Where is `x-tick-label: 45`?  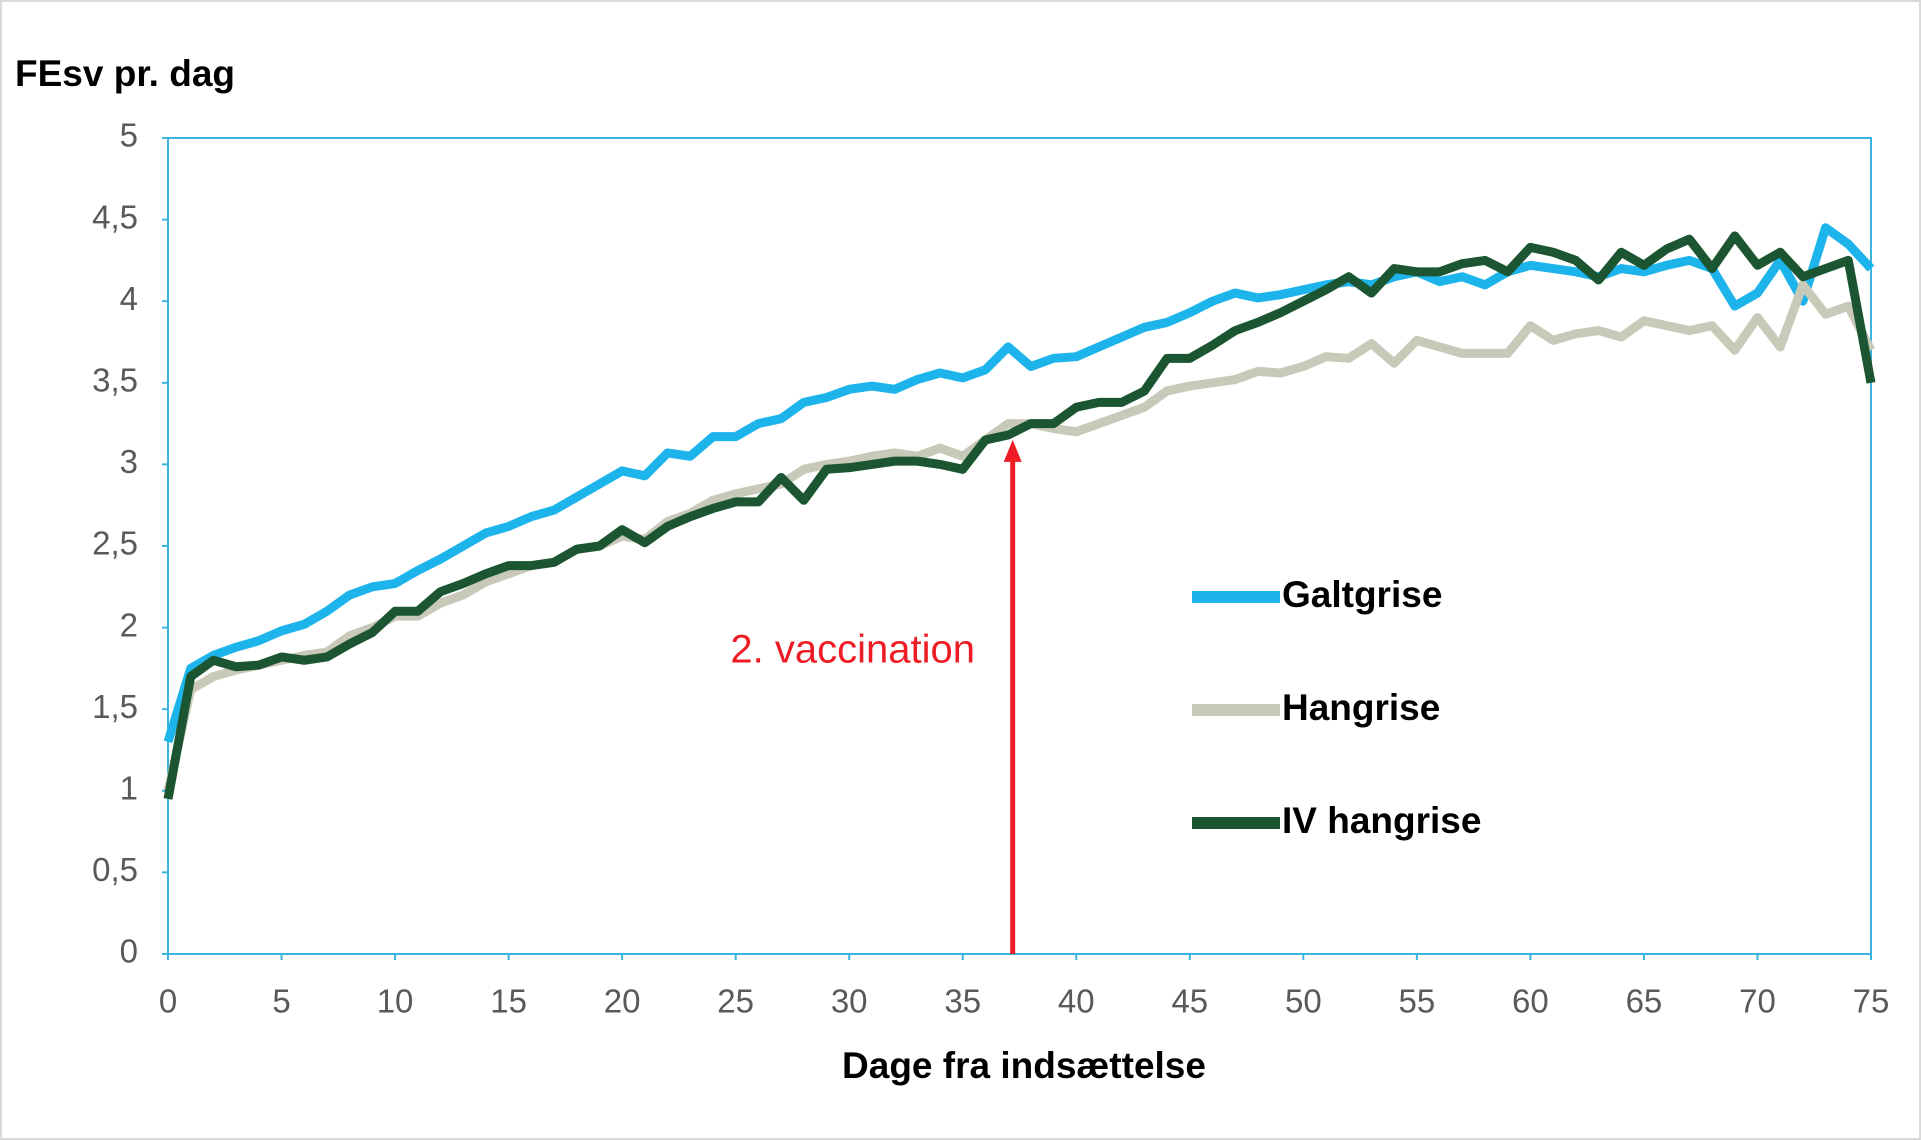 x-tick-label: 45 is located at coordinates (1189, 1001).